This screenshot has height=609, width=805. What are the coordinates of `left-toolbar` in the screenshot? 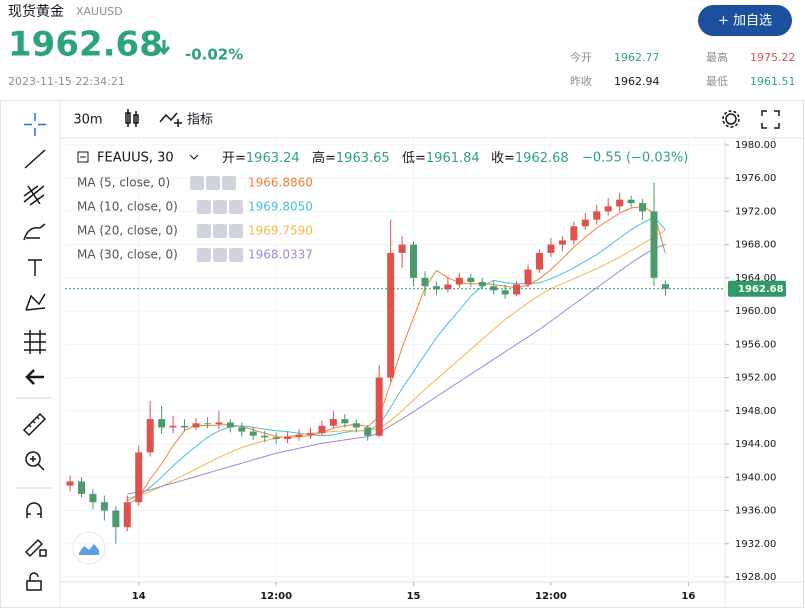 It's located at (34, 352).